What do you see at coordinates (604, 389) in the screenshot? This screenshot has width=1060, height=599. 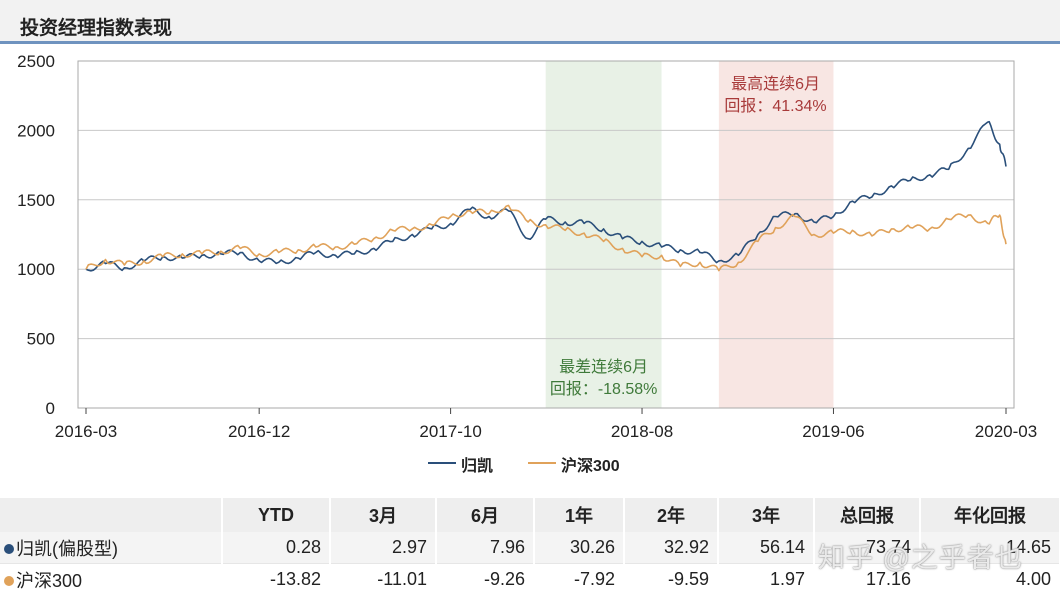 I see `worst-6m-annotation: 回报：-18.58%` at bounding box center [604, 389].